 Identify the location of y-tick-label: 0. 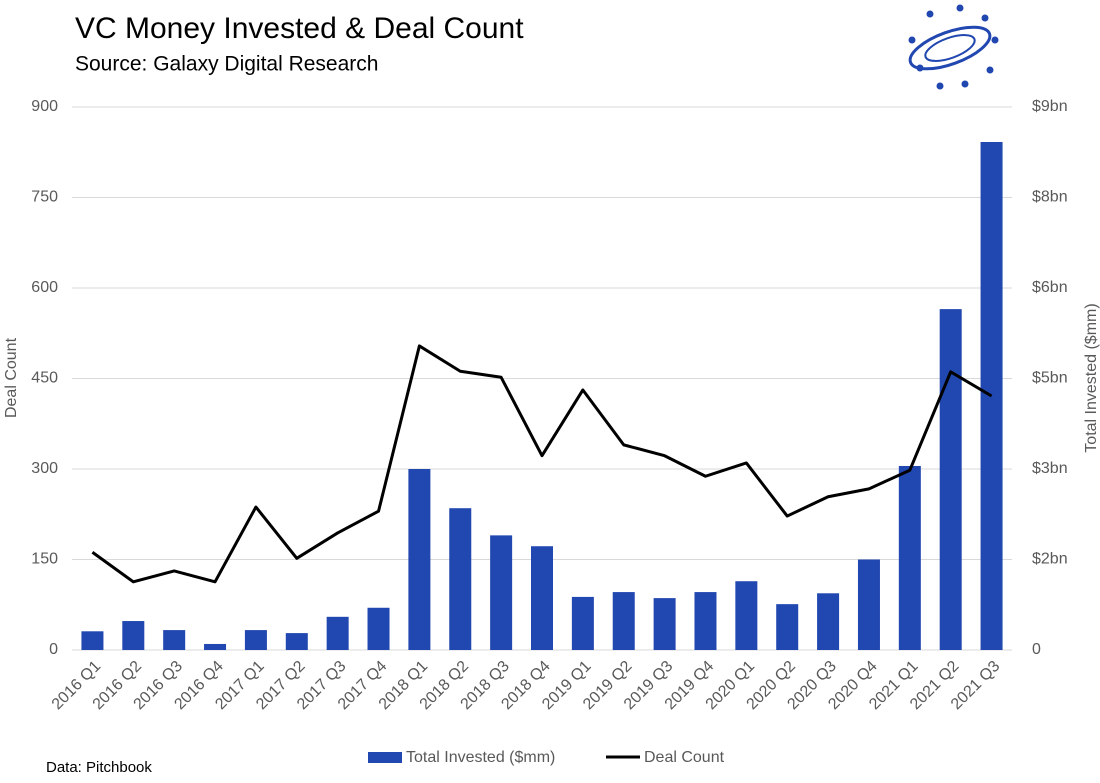
(53, 649).